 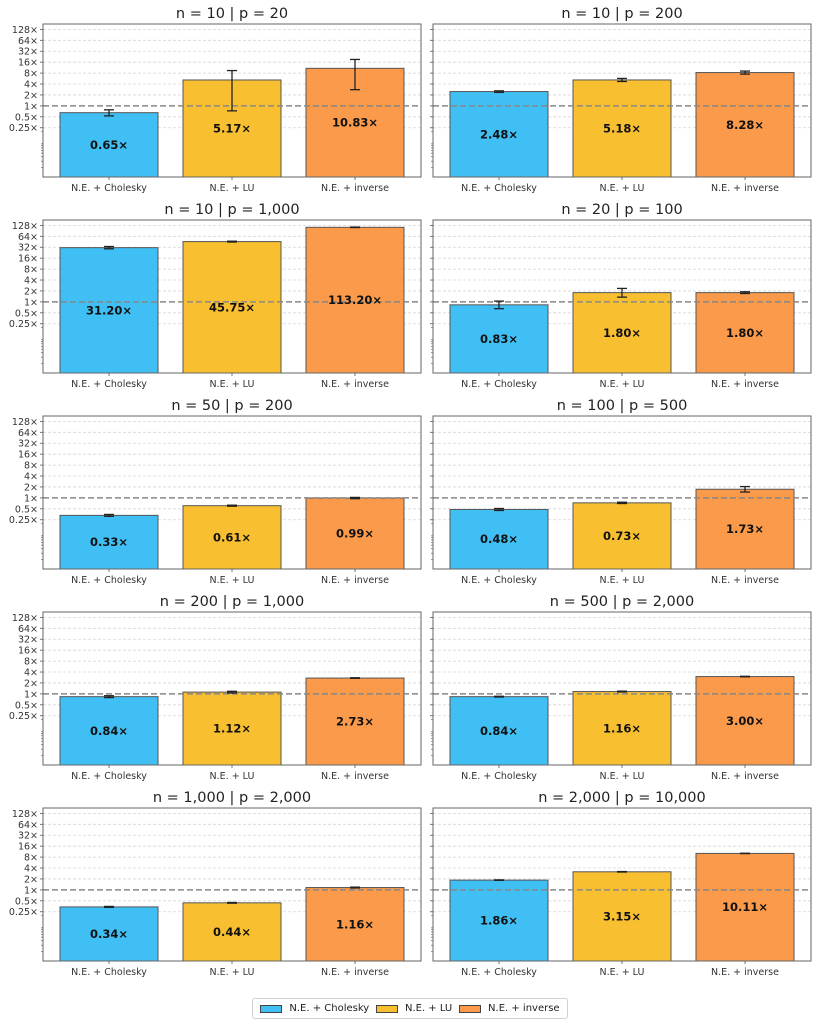 I want to click on legend-swatch-cholesky, so click(x=271, y=1008).